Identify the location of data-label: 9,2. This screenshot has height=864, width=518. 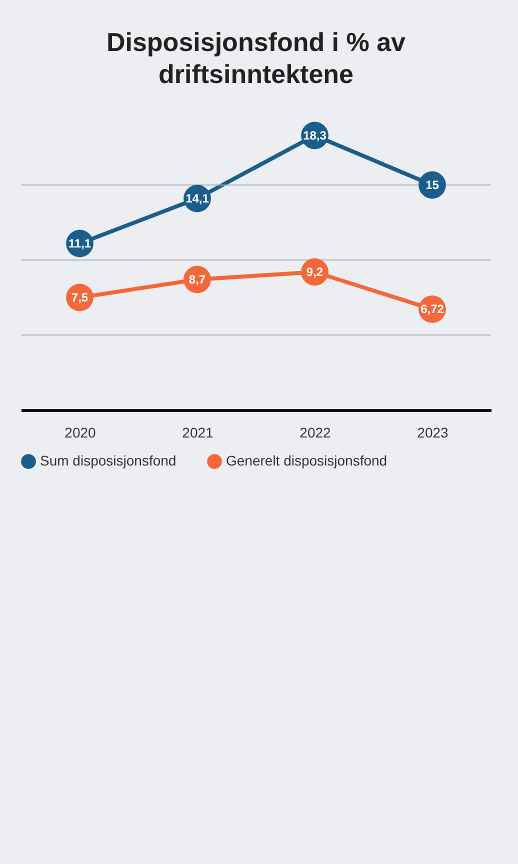
(315, 272).